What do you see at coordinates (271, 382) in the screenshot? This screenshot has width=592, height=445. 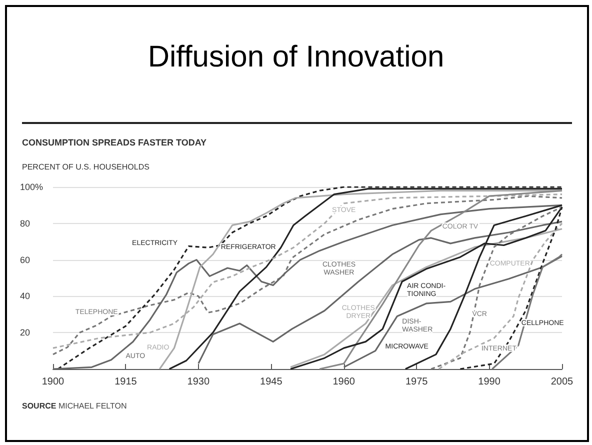 I see `x-tick-label: 1945` at bounding box center [271, 382].